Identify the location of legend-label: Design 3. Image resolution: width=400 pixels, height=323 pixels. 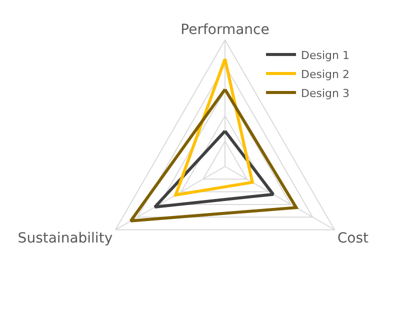
(325, 93).